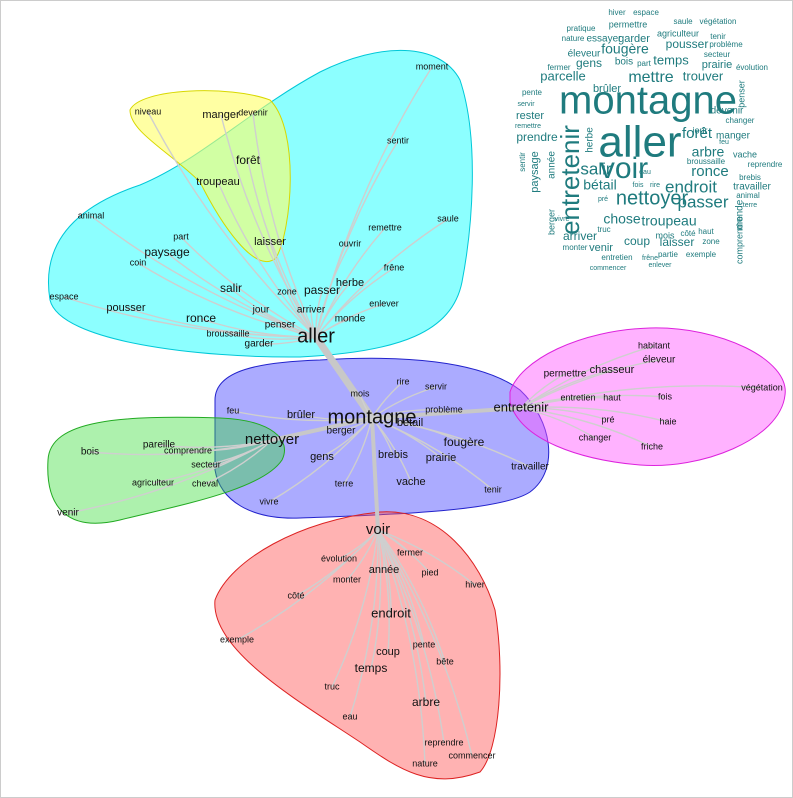 The width and height of the screenshot is (793, 798). What do you see at coordinates (371, 668) in the screenshot?
I see `graph-word: temps` at bounding box center [371, 668].